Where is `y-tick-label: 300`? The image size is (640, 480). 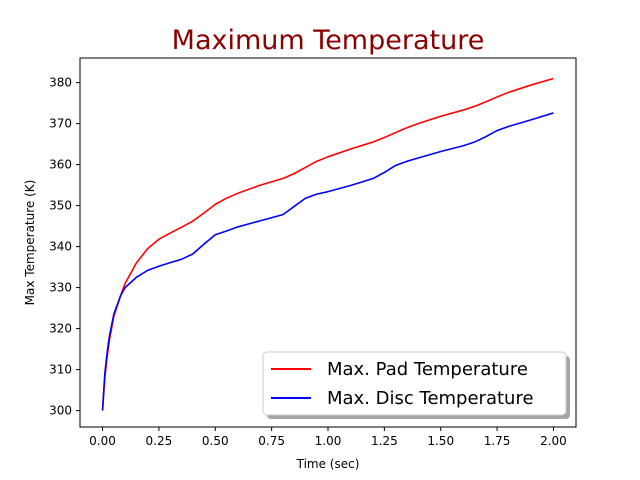 y-tick-label: 300 is located at coordinates (60, 411).